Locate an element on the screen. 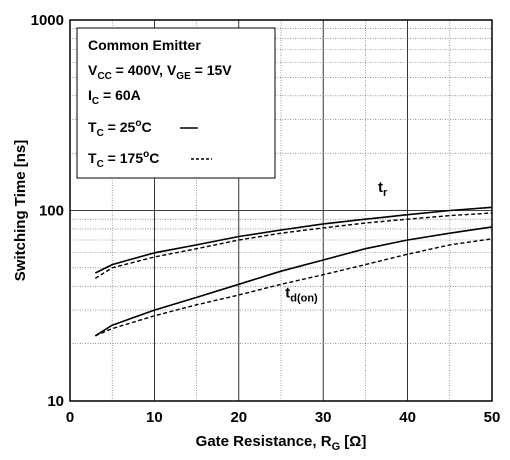  x-tick-label: 0 is located at coordinates (70, 417).